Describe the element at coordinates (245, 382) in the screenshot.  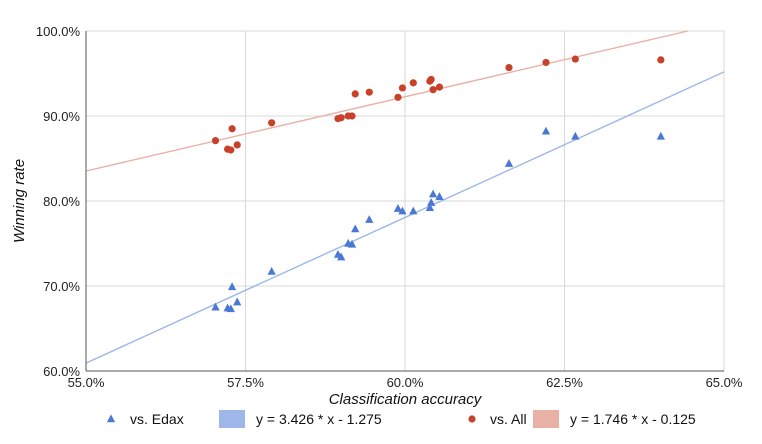
I see `x-tick-label: 57.5%` at that location.